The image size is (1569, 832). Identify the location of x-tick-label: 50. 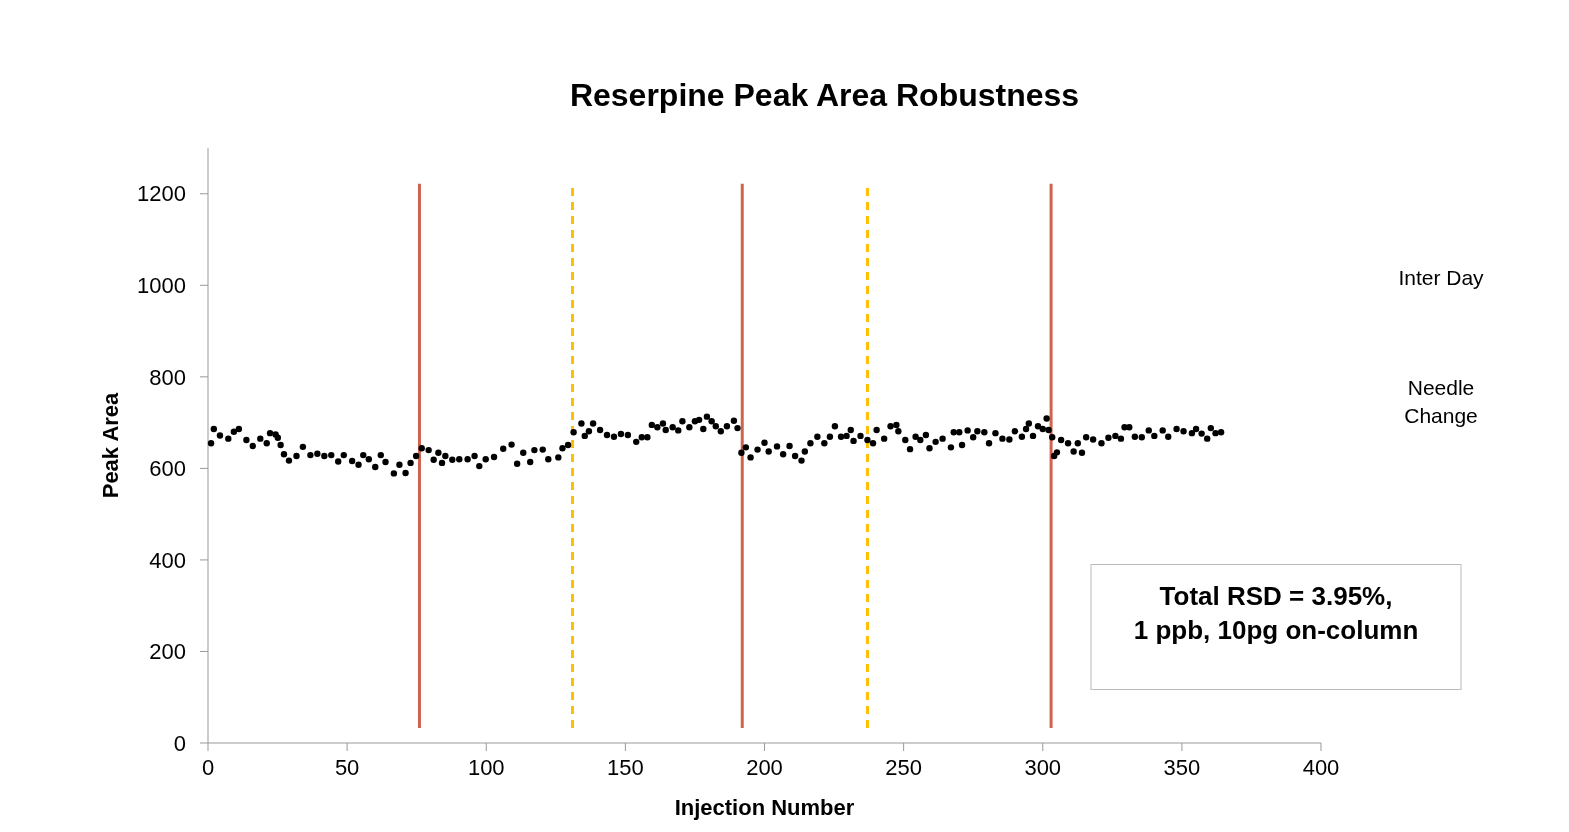
(347, 767).